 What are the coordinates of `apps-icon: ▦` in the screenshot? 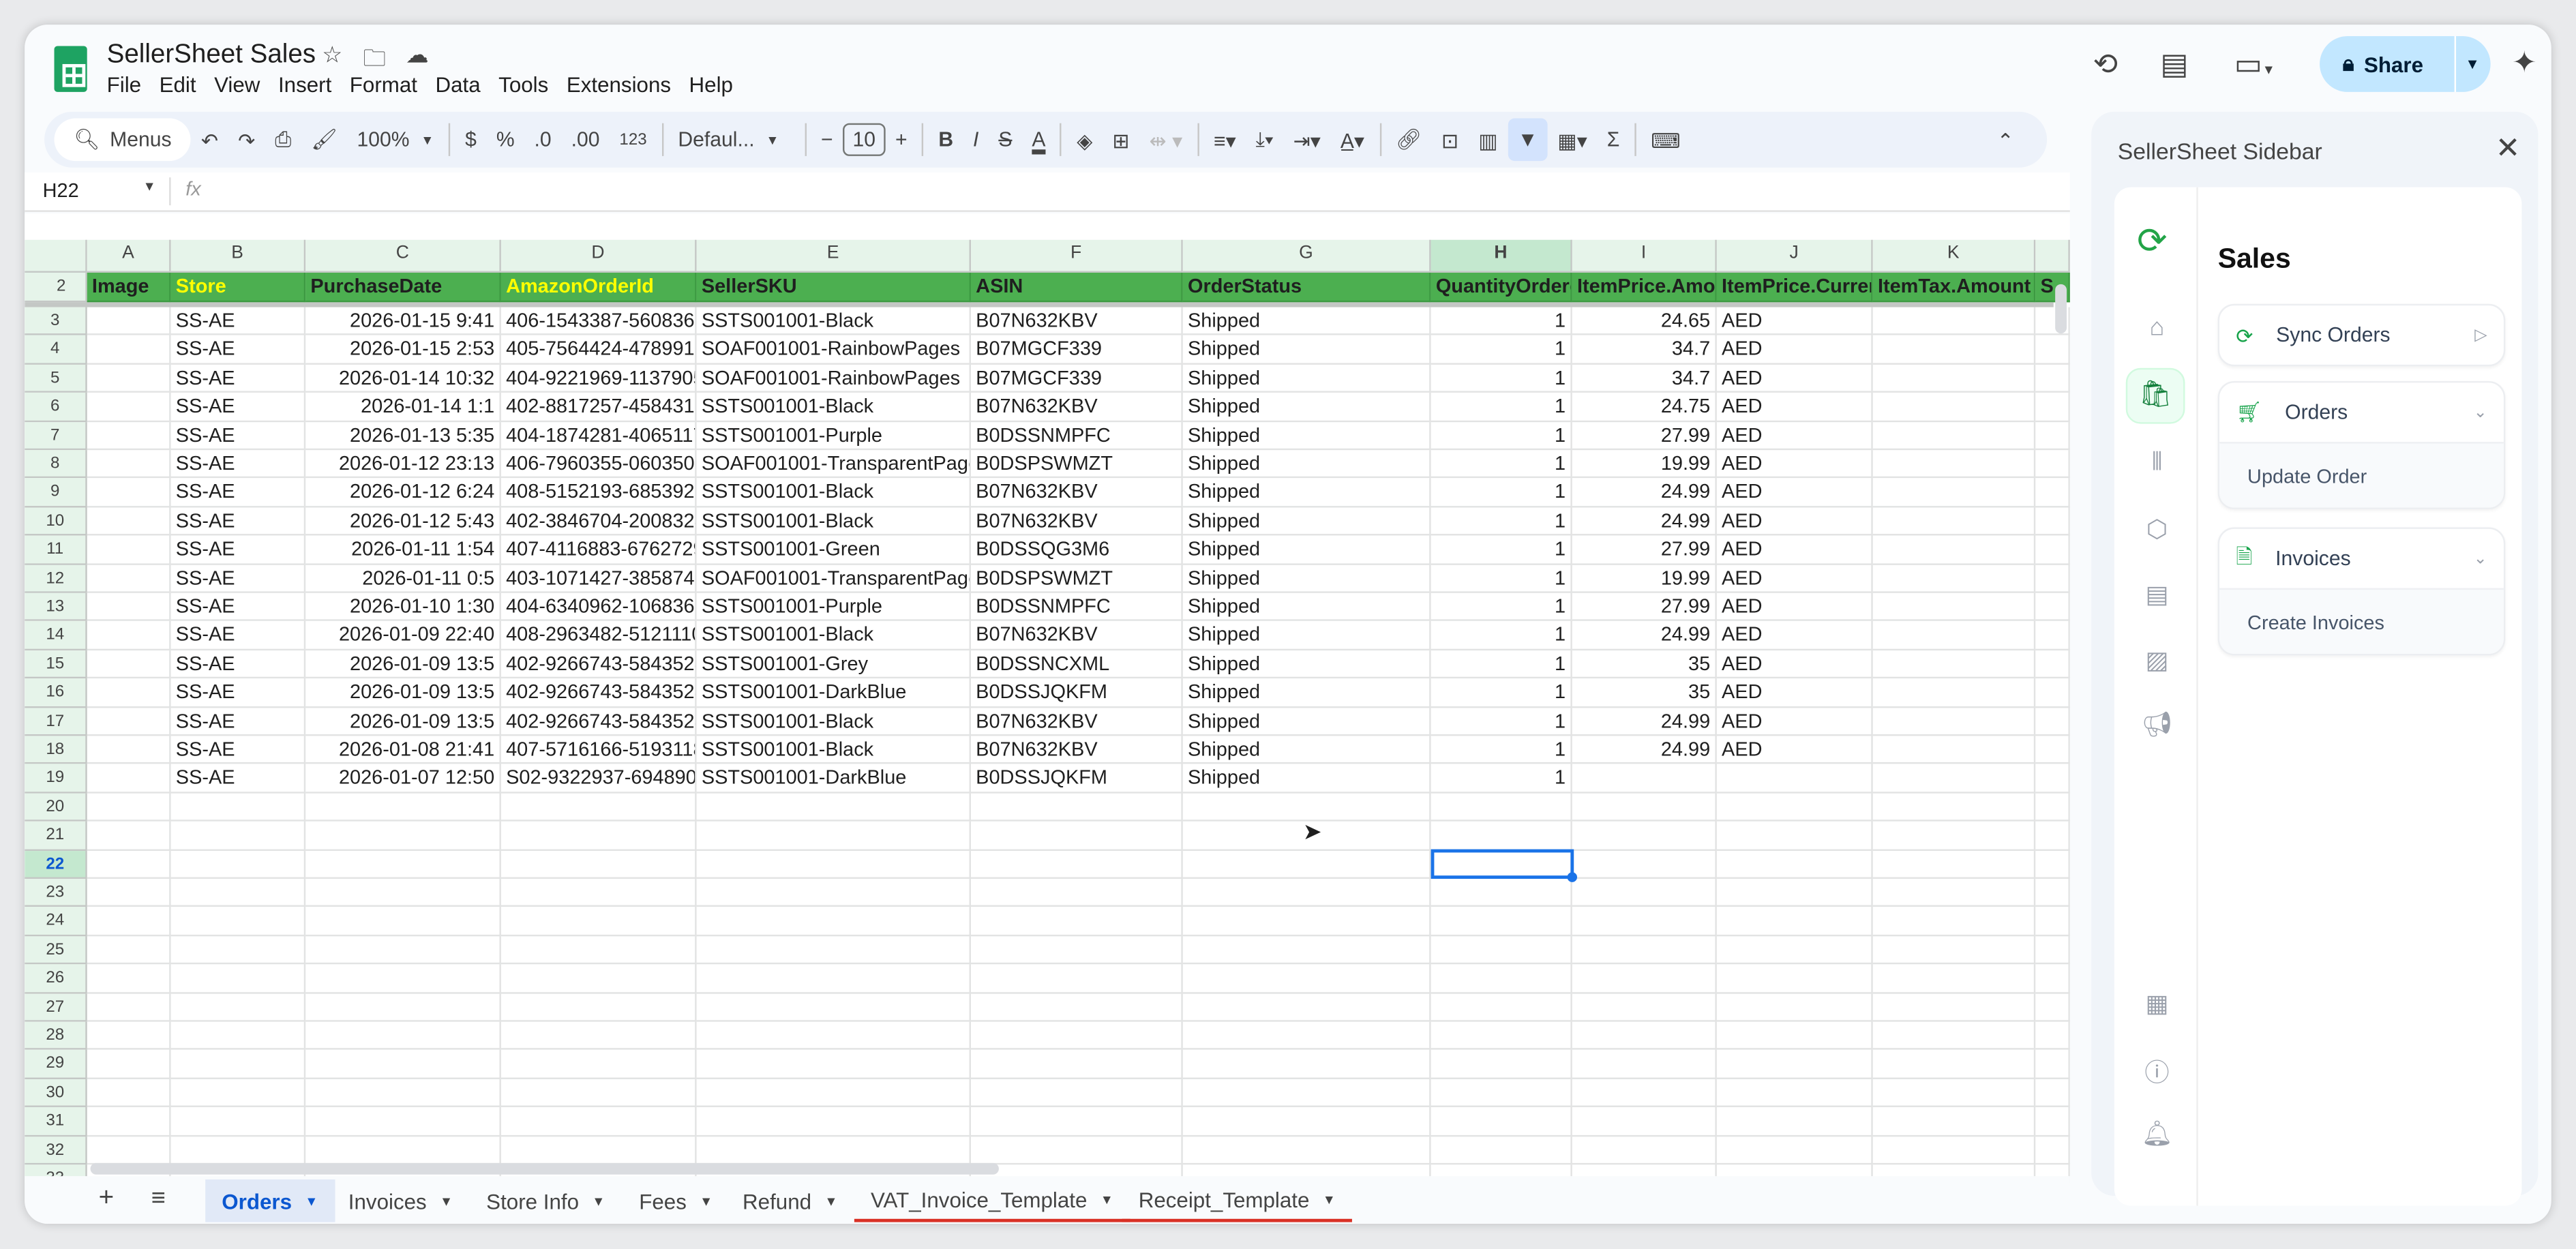 It's located at (2157, 1004).